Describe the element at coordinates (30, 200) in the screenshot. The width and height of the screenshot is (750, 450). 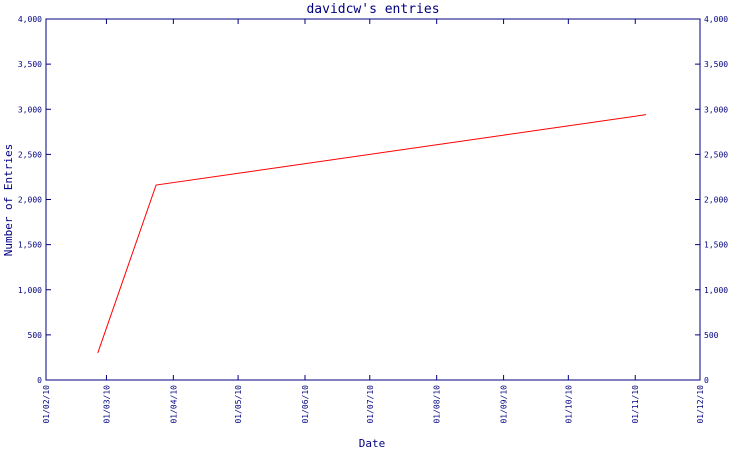
I see `y-tick-label: 2,000` at that location.